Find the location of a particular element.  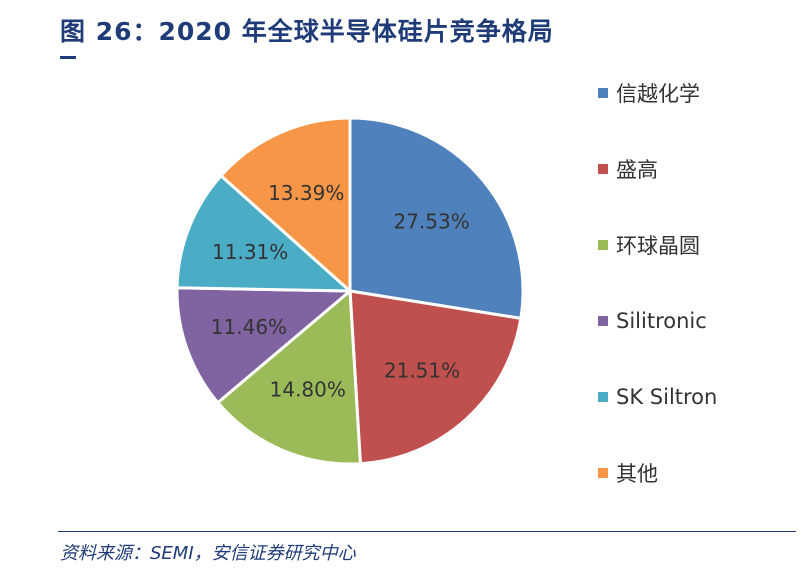

legend-label-1: 盛高 is located at coordinates (637, 170).